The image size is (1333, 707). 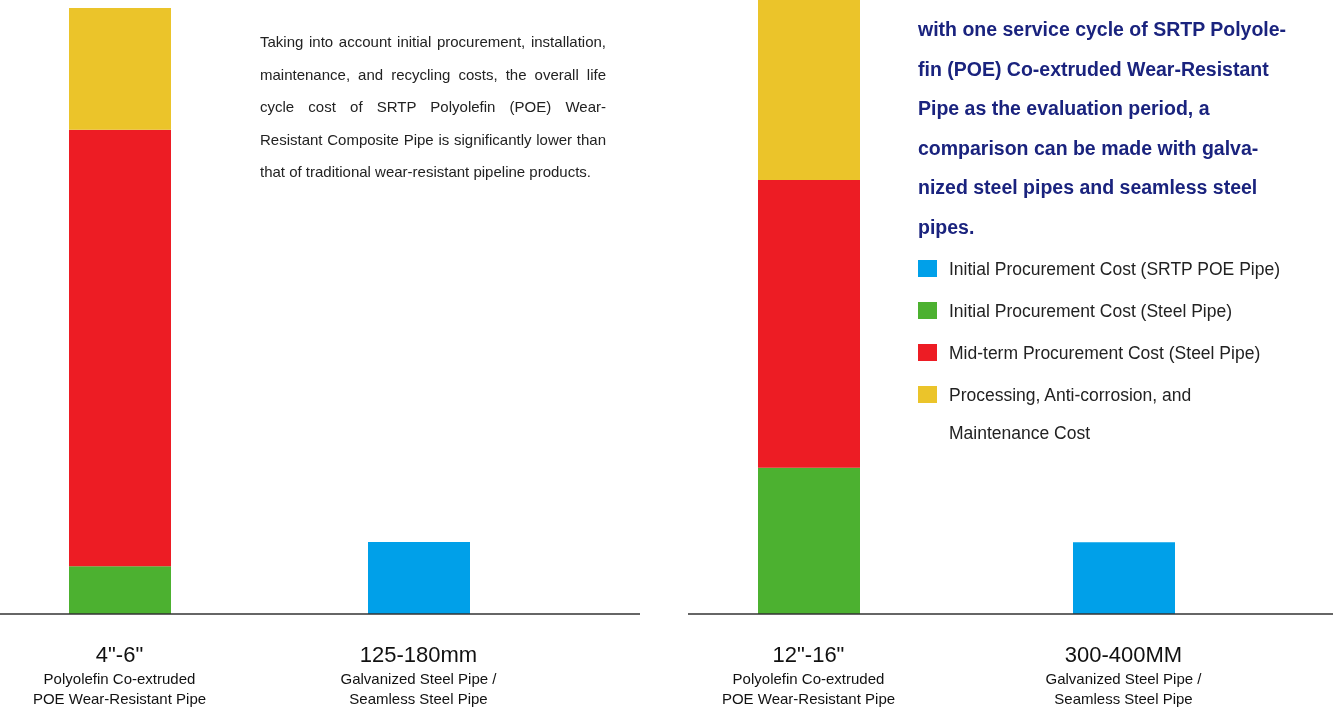 What do you see at coordinates (1070, 414) in the screenshot?
I see `legend-label: Processing, Anti-corrosion, and Maintenance Cost` at bounding box center [1070, 414].